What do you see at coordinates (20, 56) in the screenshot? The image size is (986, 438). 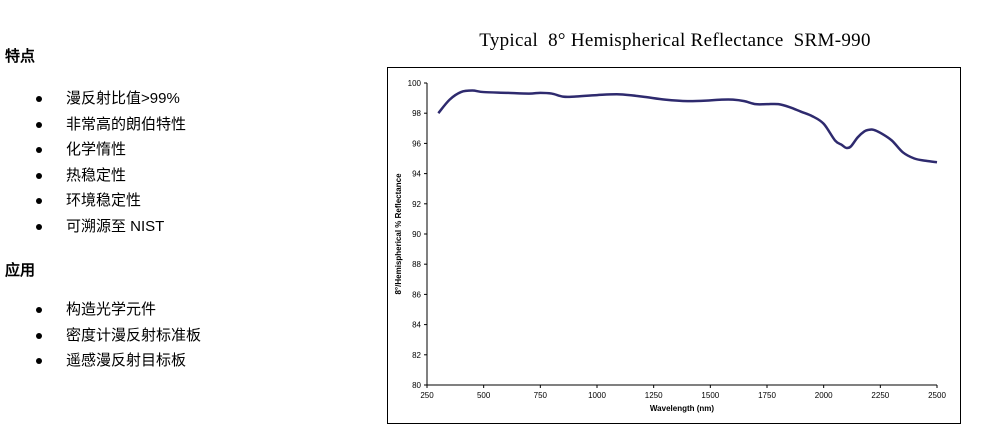 I see `features-heading: 特点` at bounding box center [20, 56].